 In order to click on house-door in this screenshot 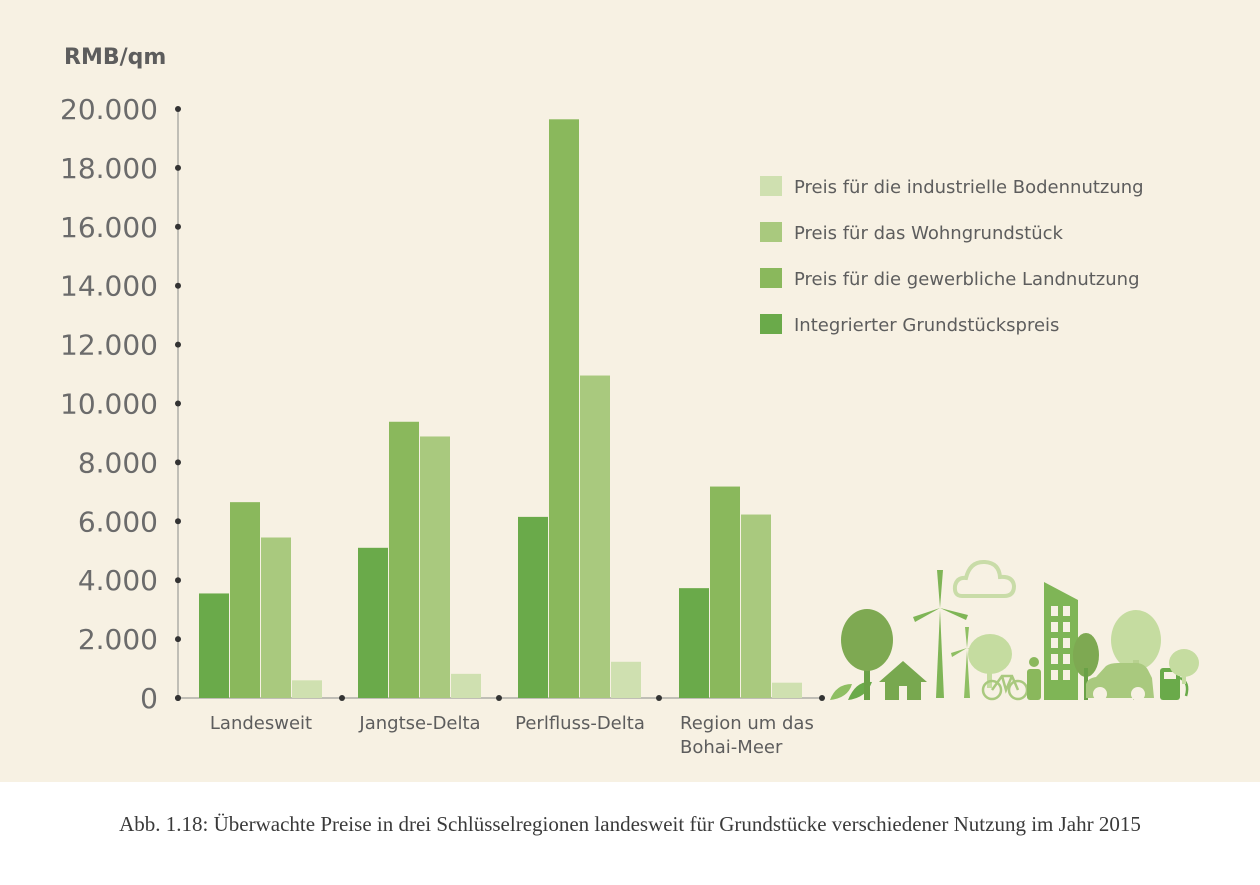, I will do `click(903, 693)`.